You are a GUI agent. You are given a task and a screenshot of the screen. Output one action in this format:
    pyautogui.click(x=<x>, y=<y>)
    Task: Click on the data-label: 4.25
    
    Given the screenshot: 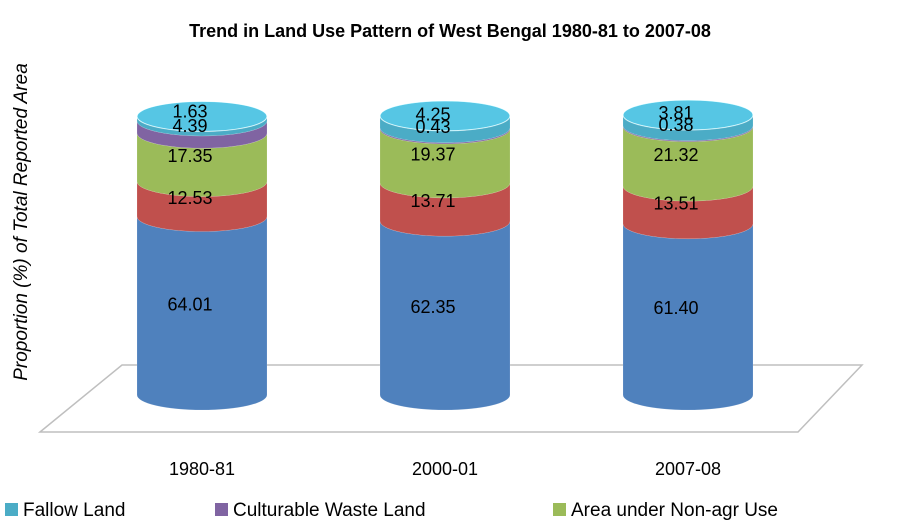 What is the action you would take?
    pyautogui.click(x=432, y=115)
    